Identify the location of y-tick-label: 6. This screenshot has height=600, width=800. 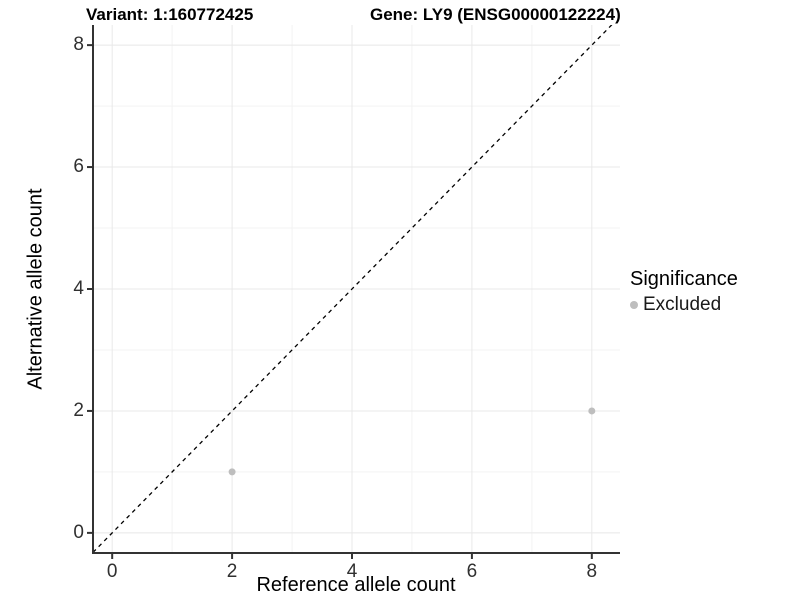
(78, 167).